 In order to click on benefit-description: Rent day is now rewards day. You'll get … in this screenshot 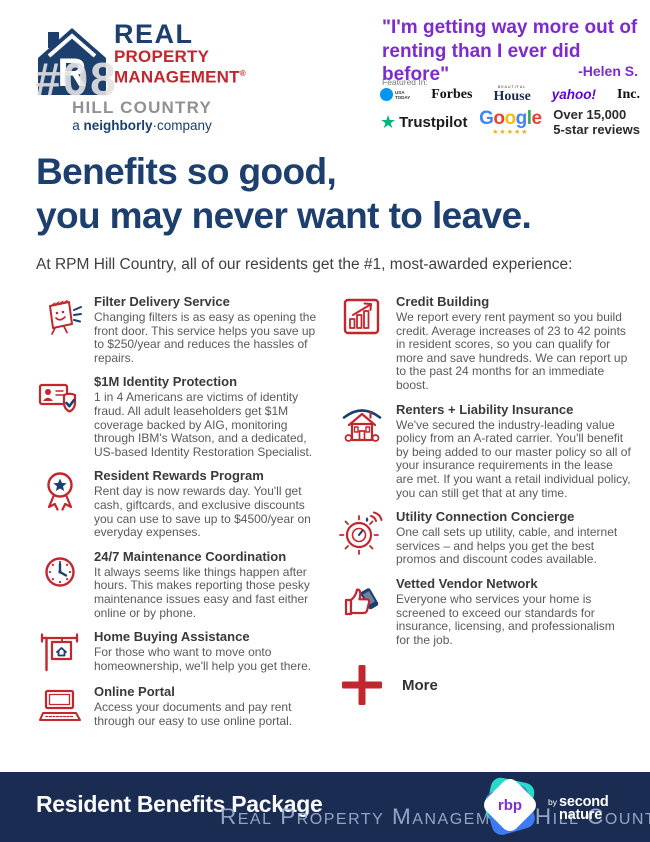, I will do `click(202, 512)`.